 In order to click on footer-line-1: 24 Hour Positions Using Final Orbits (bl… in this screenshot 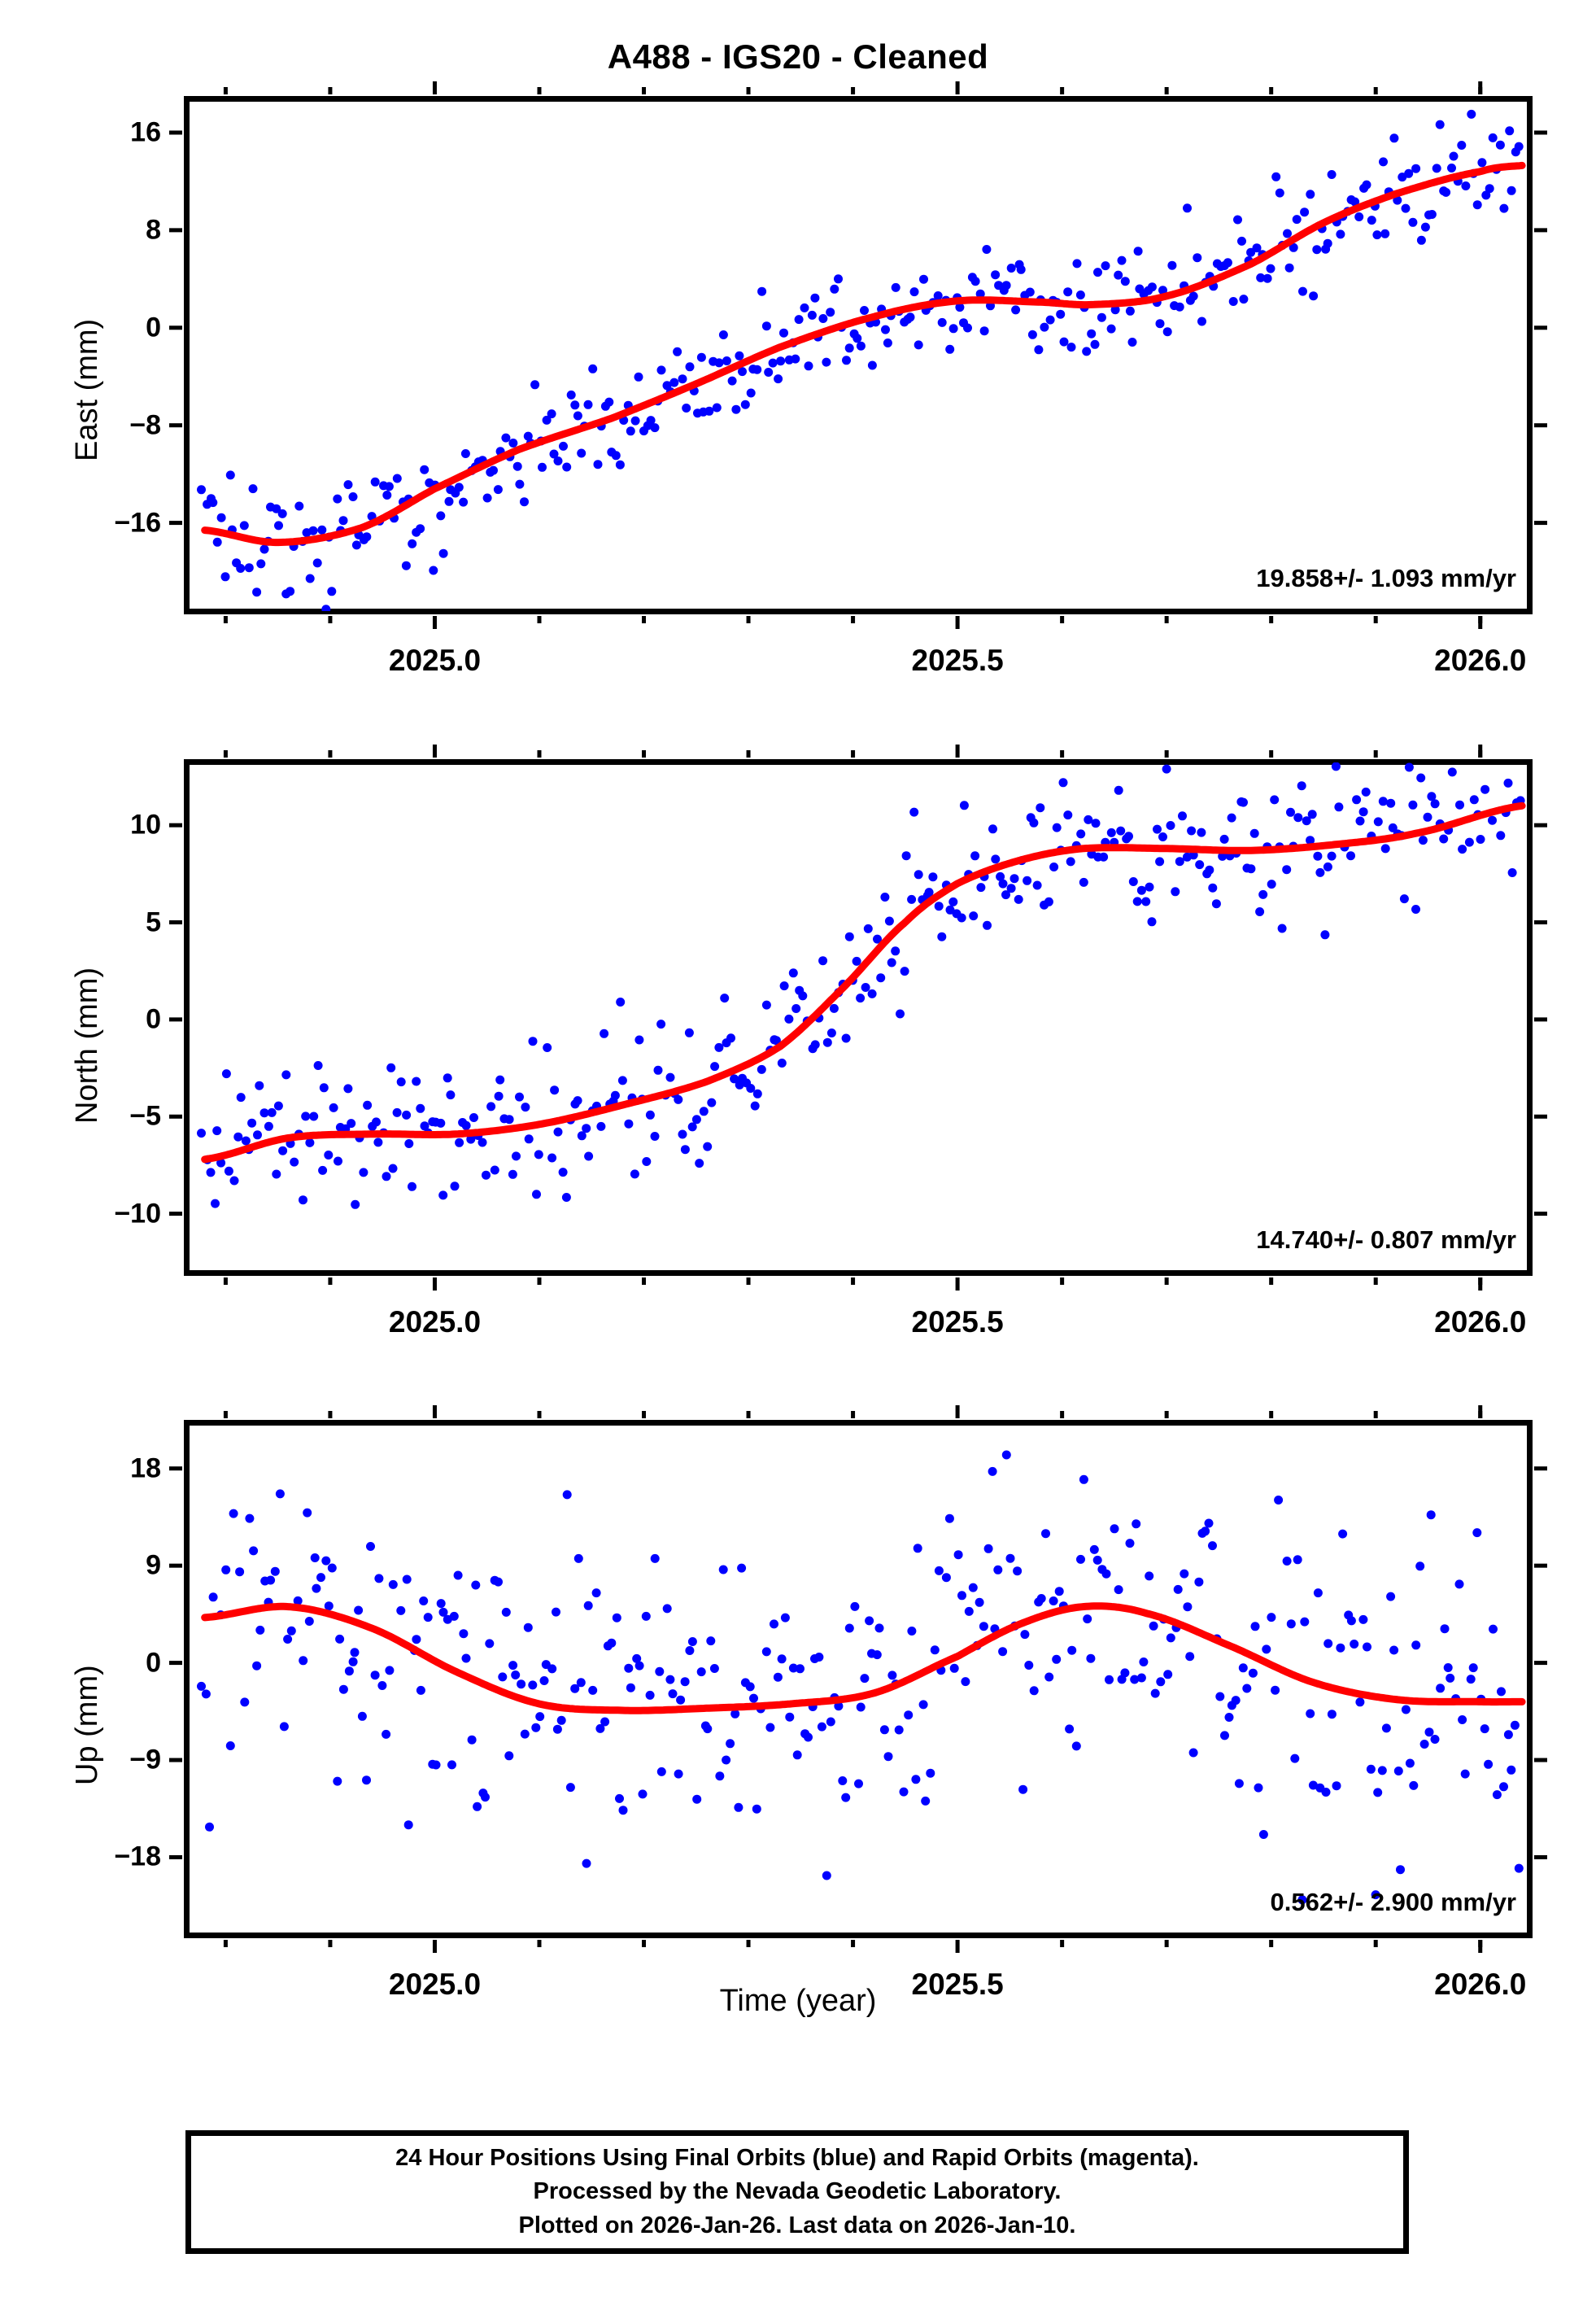, I will do `click(797, 2158)`.